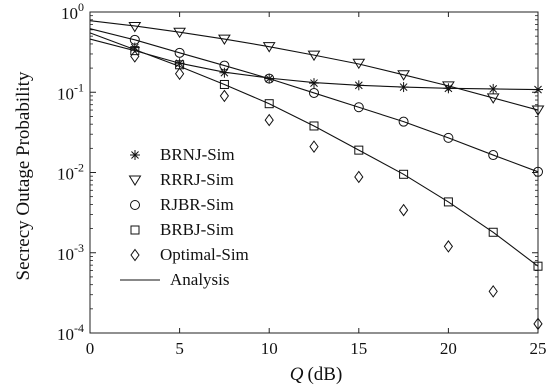 This screenshot has width=559, height=386. What do you see at coordinates (197, 204) in the screenshot?
I see `legend-label-rjbr-sim: RJBR-Sim` at bounding box center [197, 204].